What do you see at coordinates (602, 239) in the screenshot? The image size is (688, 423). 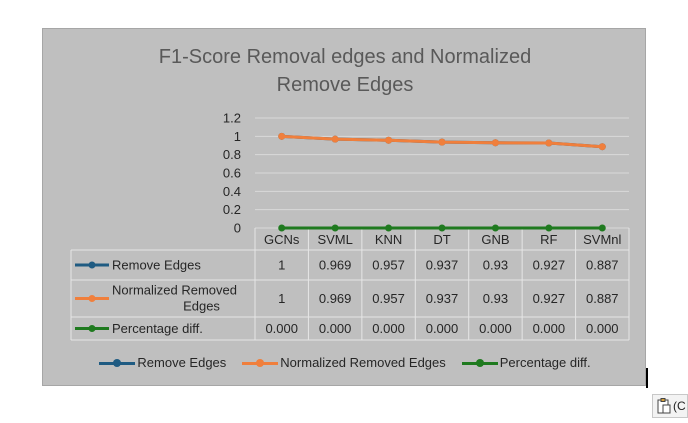 I see `x-category-label: SVMnl` at bounding box center [602, 239].